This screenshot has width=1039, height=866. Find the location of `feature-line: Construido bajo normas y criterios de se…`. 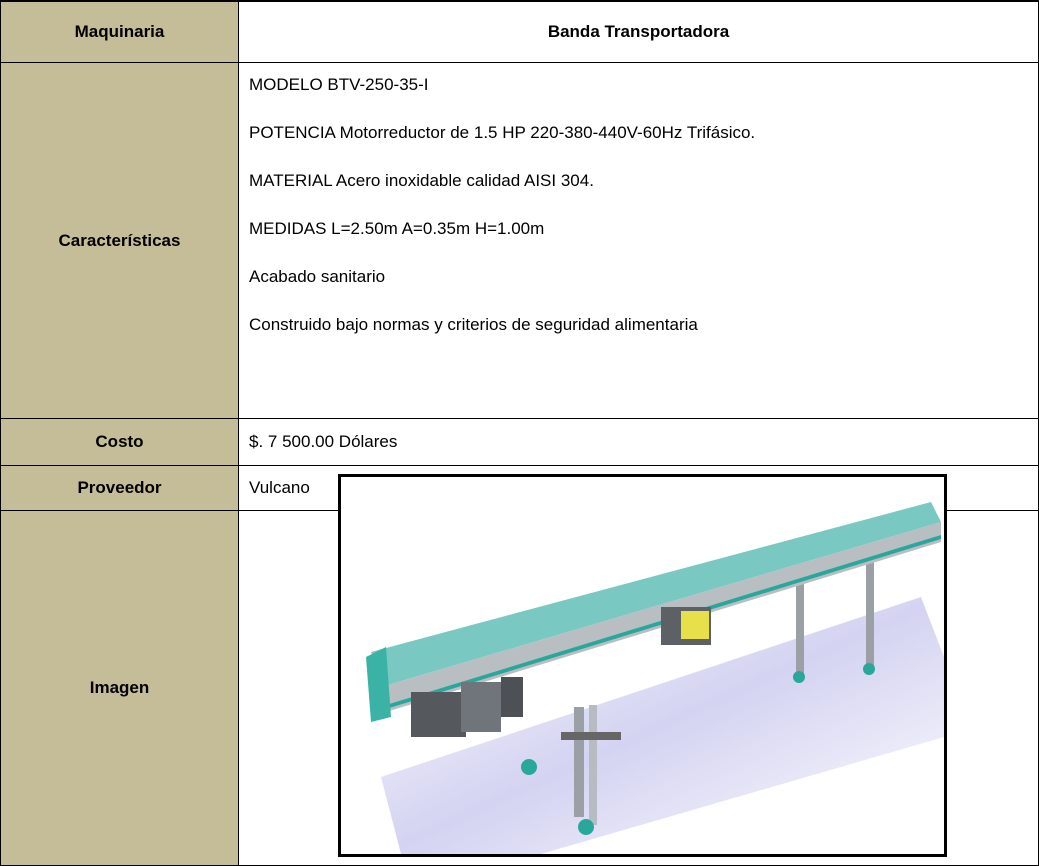

feature-line: Construido bajo normas y criterios de se… is located at coordinates (473, 324).